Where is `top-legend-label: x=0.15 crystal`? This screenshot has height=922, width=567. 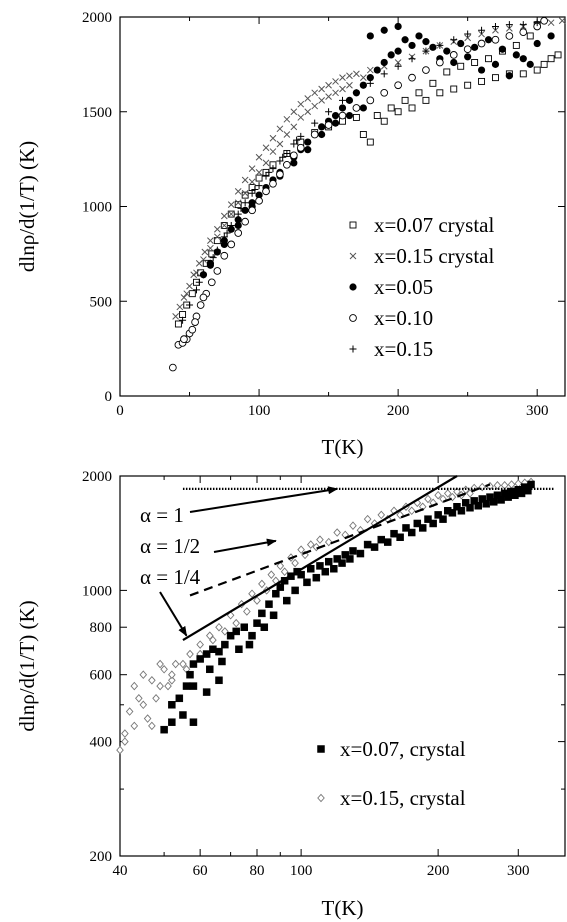
top-legend-label: x=0.15 crystal is located at coordinates (434, 256).